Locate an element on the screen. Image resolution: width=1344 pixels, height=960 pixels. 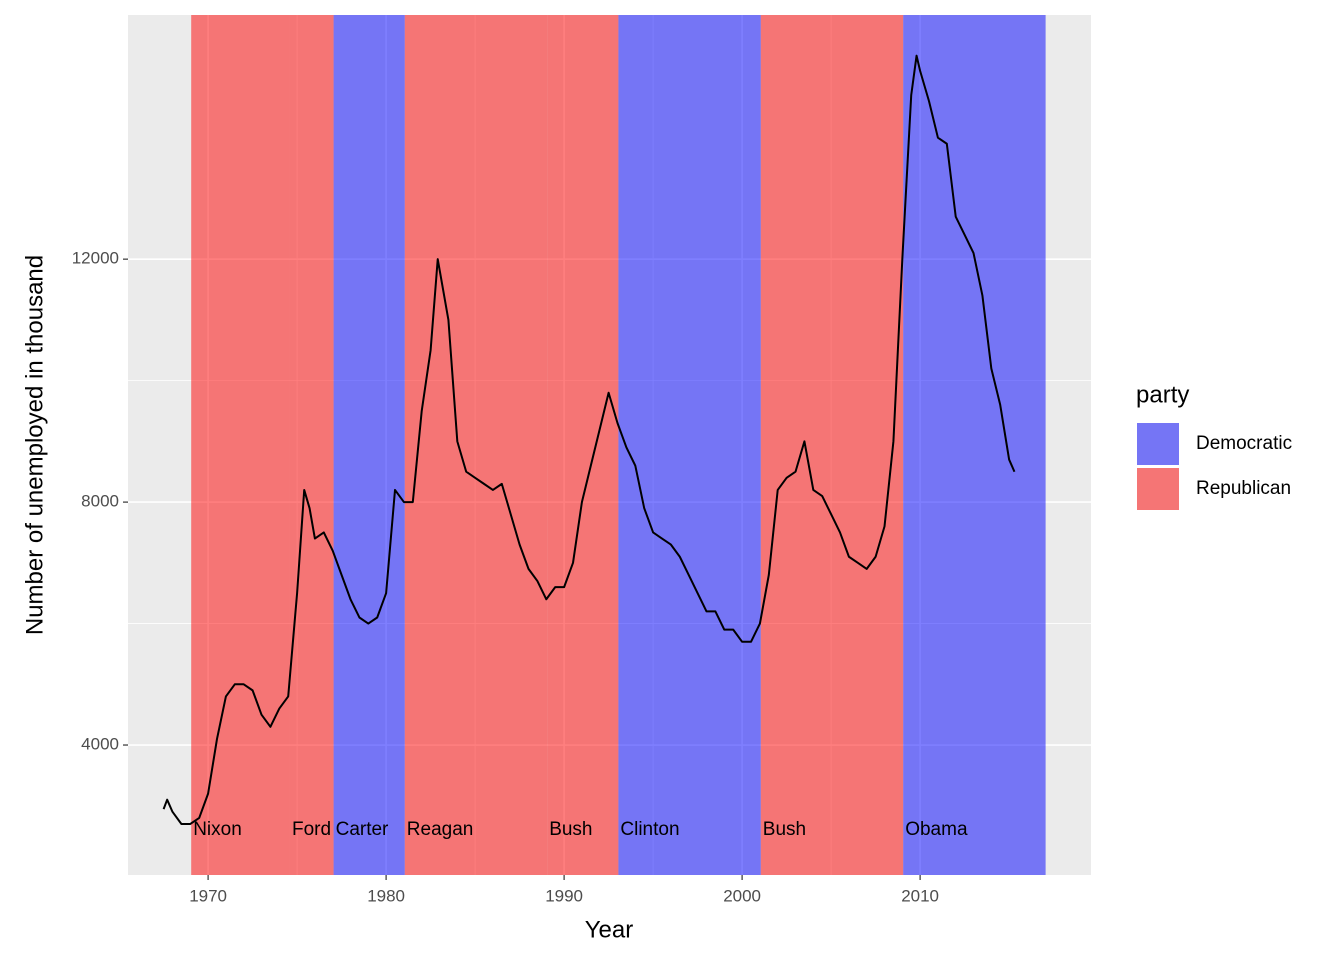
legend-label: Republican is located at coordinates (1243, 488).